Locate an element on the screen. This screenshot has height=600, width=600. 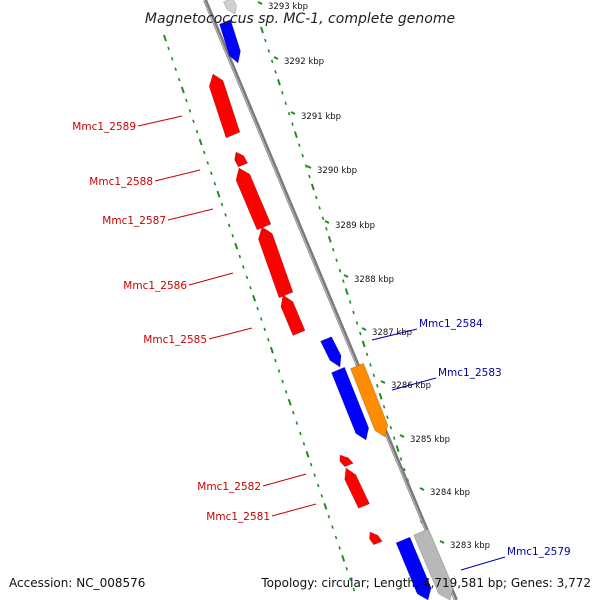
kbp-tick-label: 3286 kbp is located at coordinates (411, 386).